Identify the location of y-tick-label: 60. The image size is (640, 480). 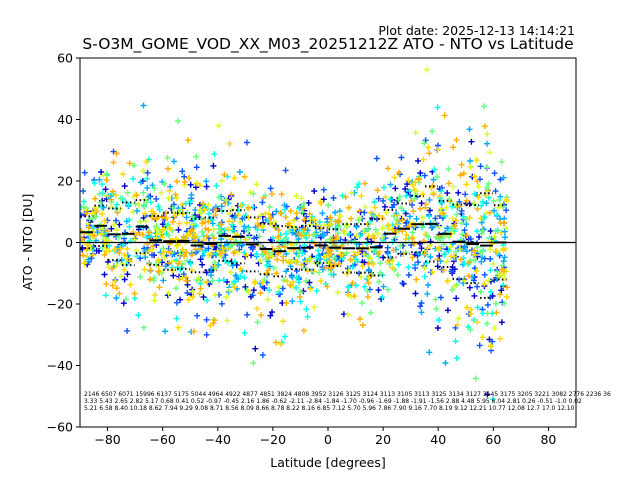
(65, 58).